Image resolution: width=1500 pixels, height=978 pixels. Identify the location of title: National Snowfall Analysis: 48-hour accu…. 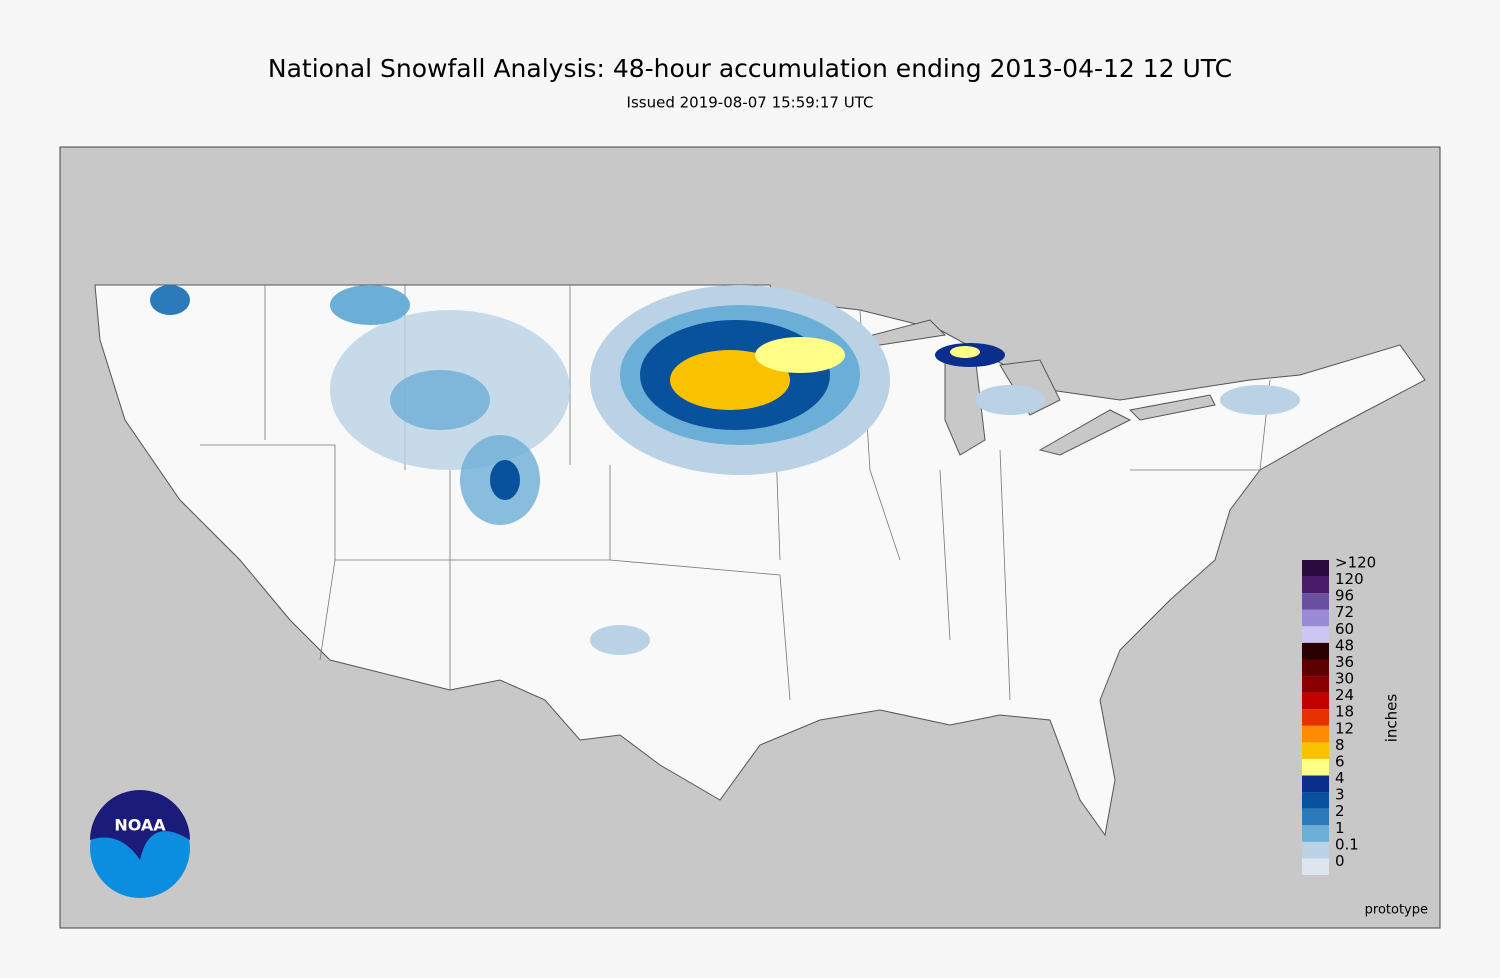
(750, 68).